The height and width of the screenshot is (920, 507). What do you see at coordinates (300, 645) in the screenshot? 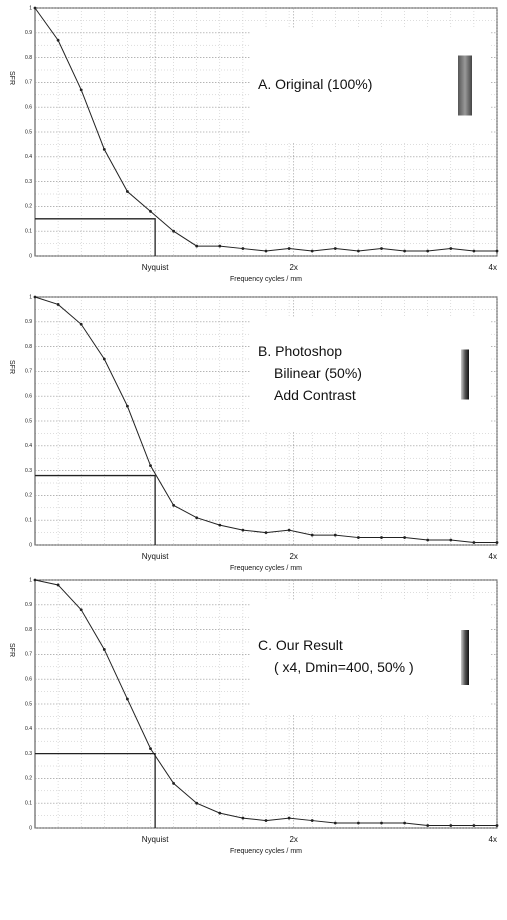
I see `annotation-text: C. Our Result` at bounding box center [300, 645].